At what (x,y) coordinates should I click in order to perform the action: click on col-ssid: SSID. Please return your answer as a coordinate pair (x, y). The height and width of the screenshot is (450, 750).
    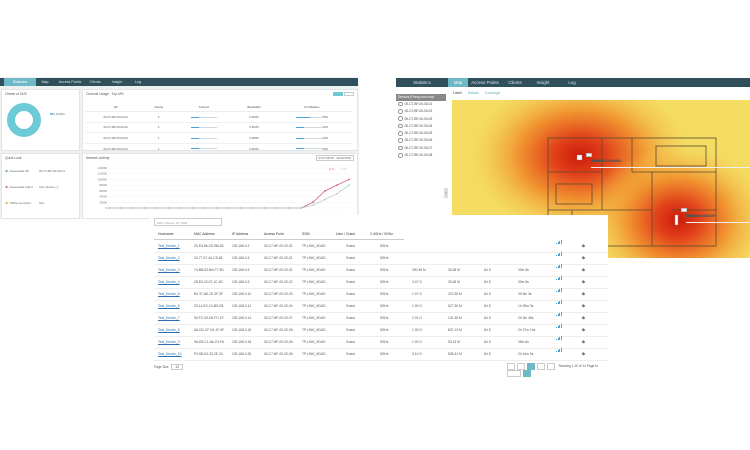
    Looking at the image, I should click on (306, 234).